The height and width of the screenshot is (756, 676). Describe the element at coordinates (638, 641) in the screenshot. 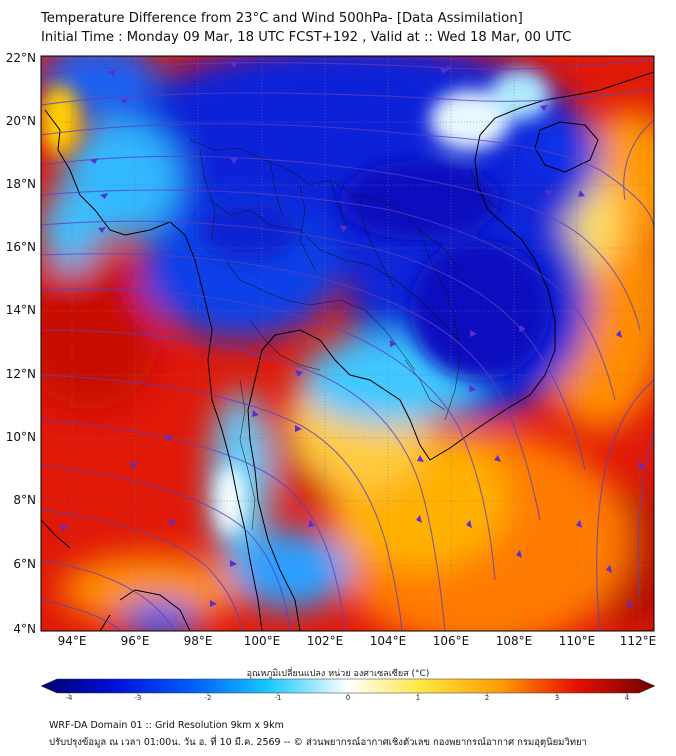

I see `lon-label: 112°E` at that location.